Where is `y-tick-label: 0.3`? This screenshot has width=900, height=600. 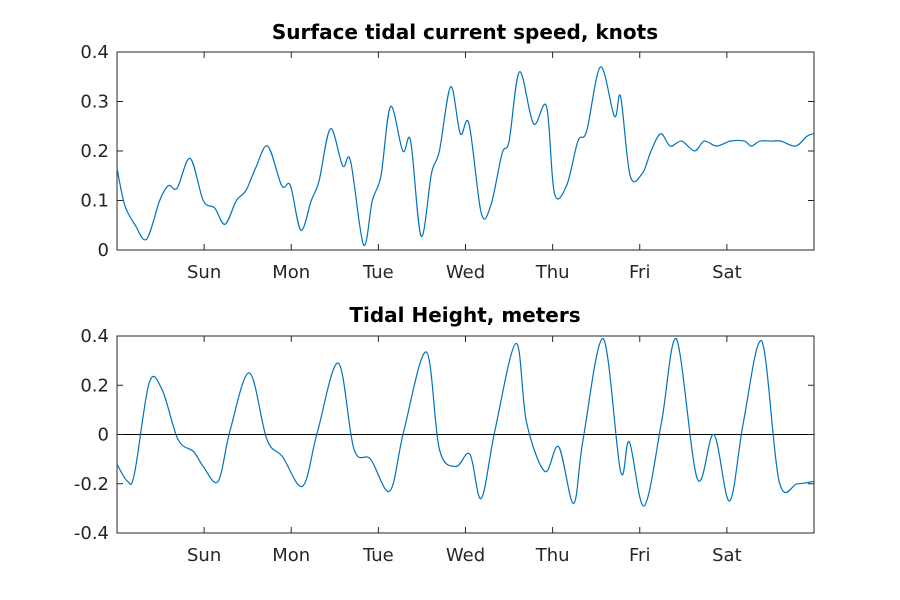 y-tick-label: 0.3 is located at coordinates (94, 102).